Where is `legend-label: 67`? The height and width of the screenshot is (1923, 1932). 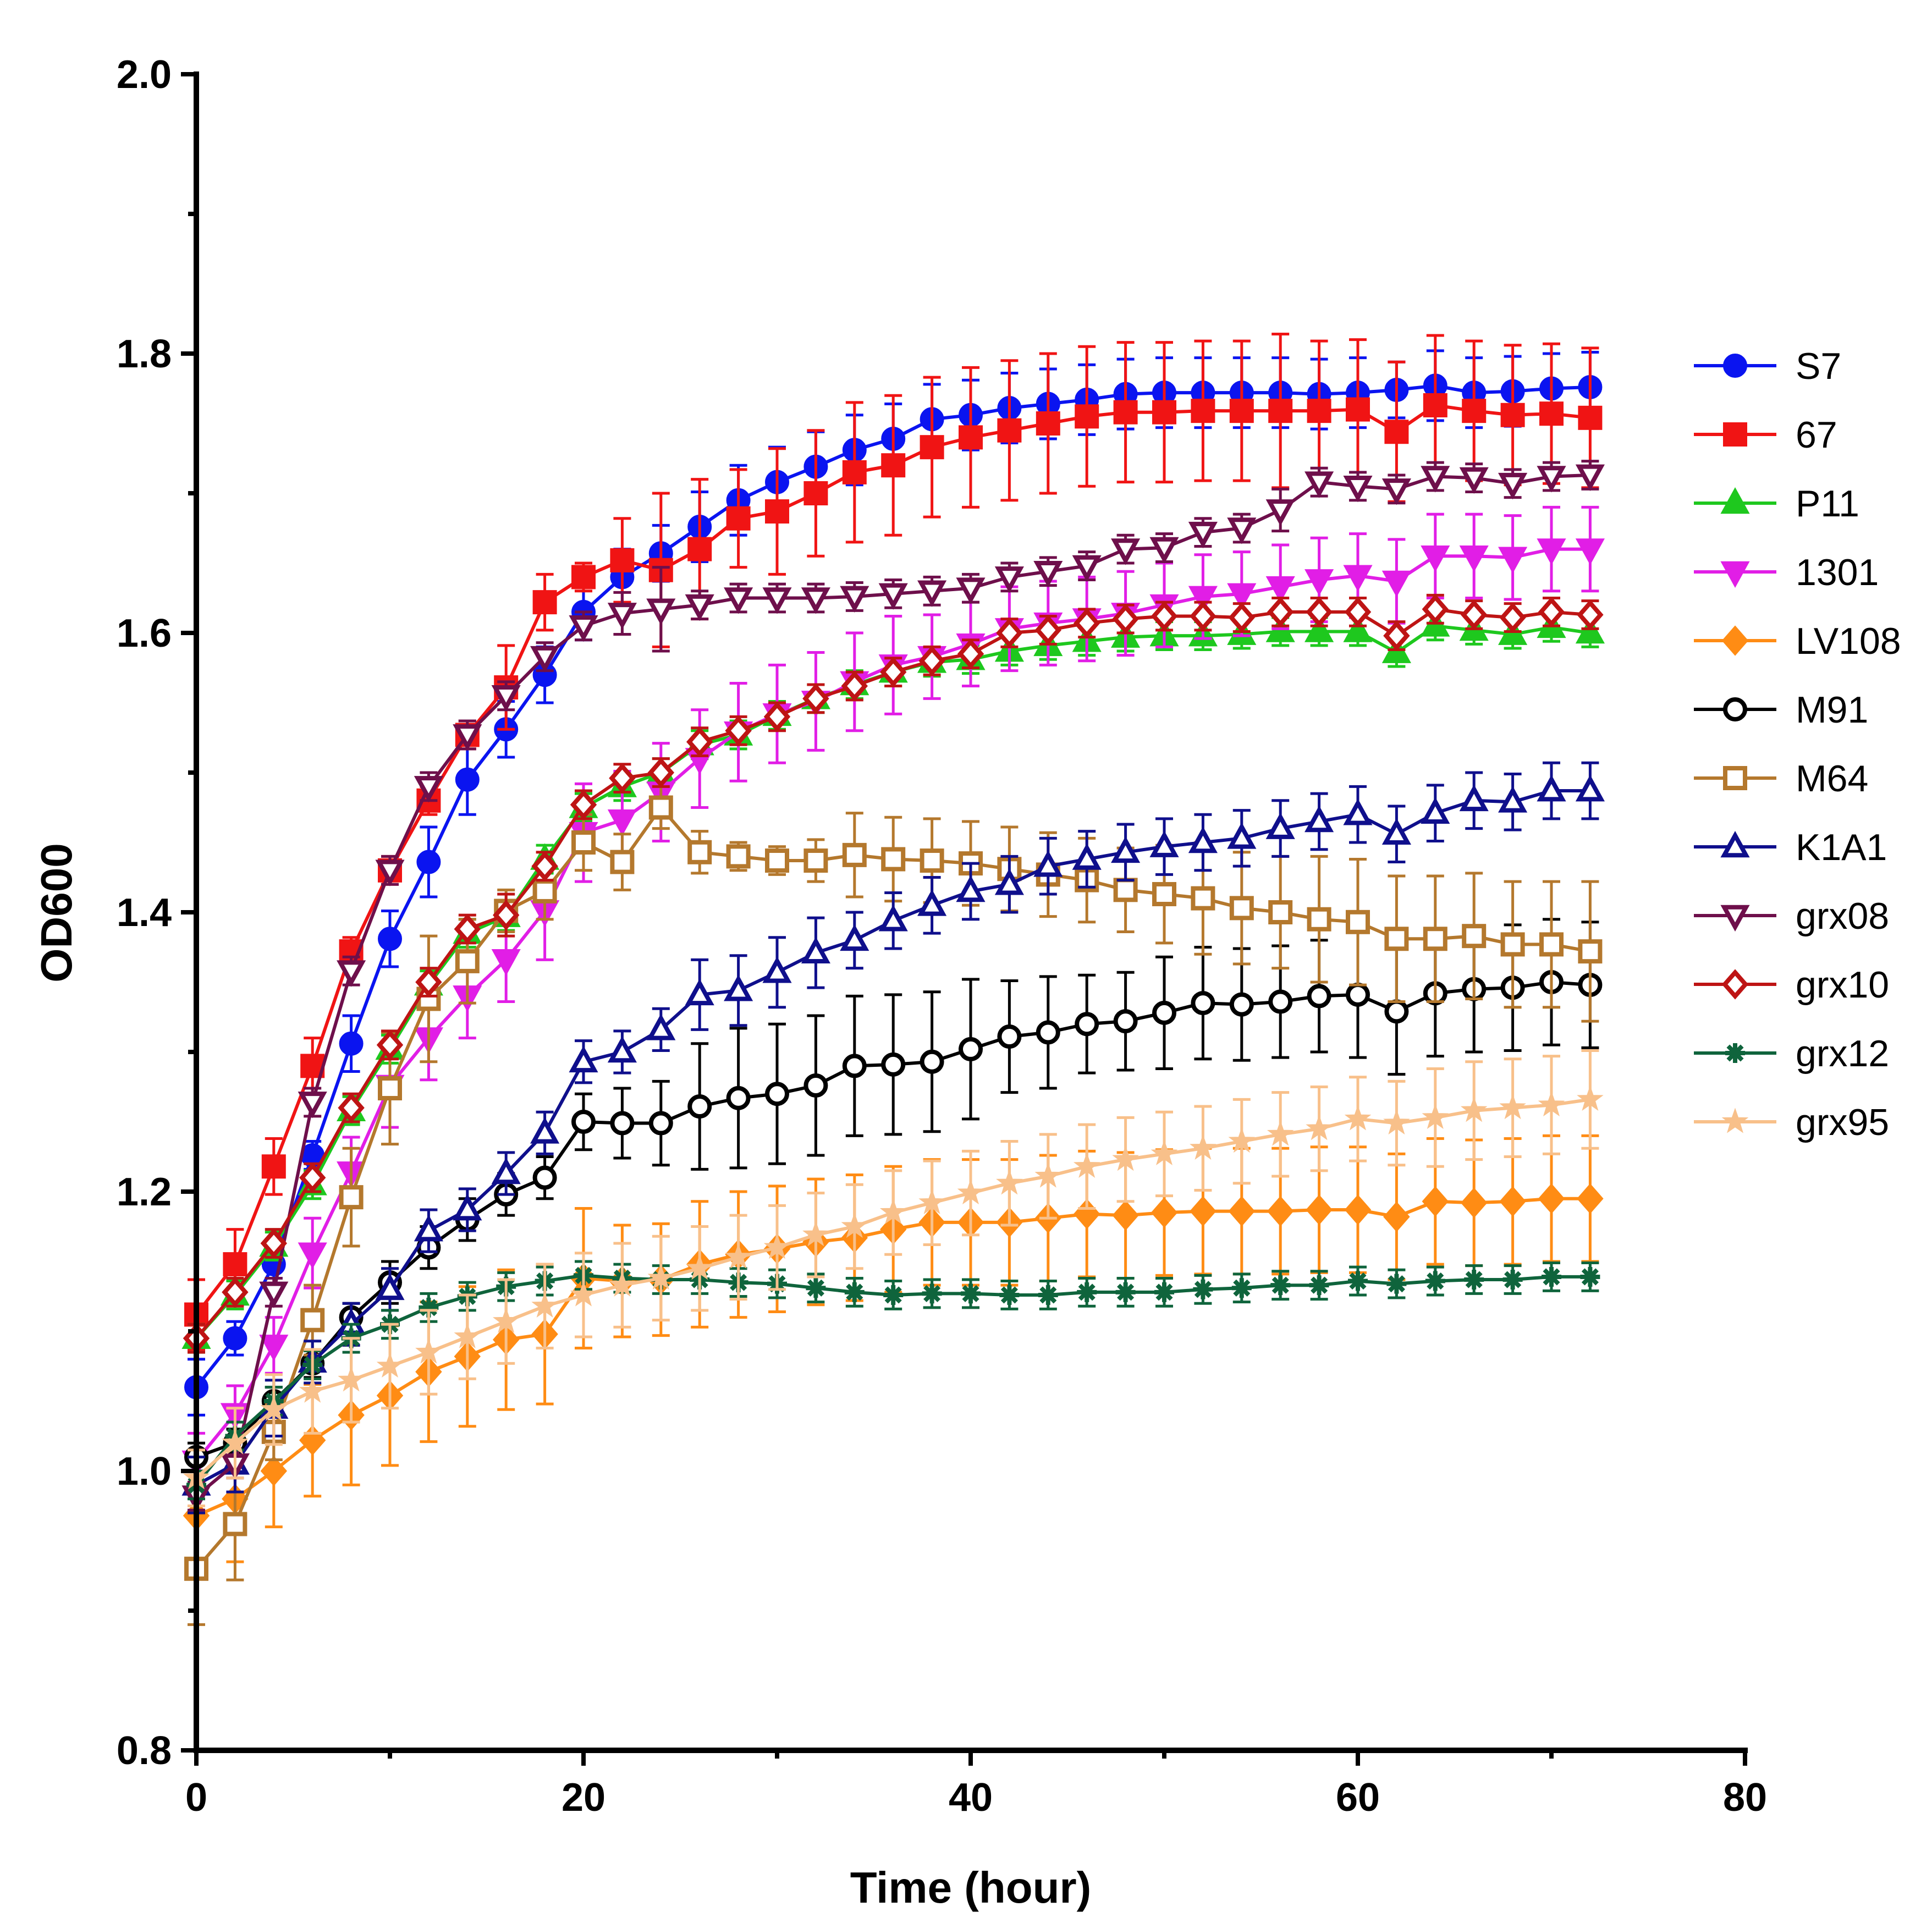 legend-label: 67 is located at coordinates (1816, 435).